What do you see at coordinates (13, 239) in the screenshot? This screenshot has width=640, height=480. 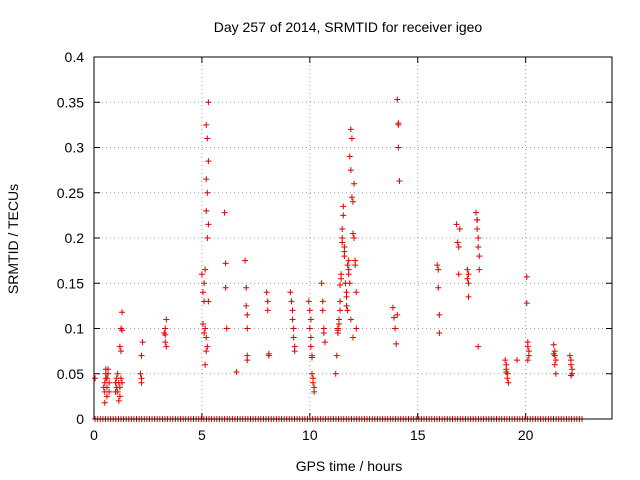 I see `y-axis-label: SRMTID / TECUs` at bounding box center [13, 239].